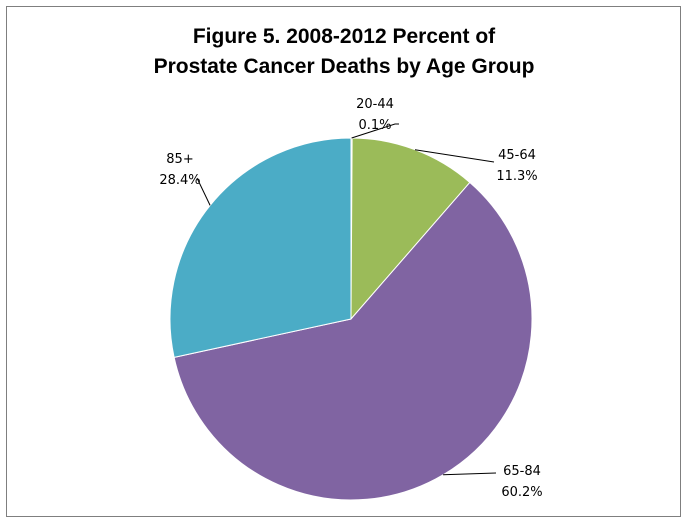  What do you see at coordinates (179, 159) in the screenshot?
I see `slice-label-85plus: 85+` at bounding box center [179, 159].